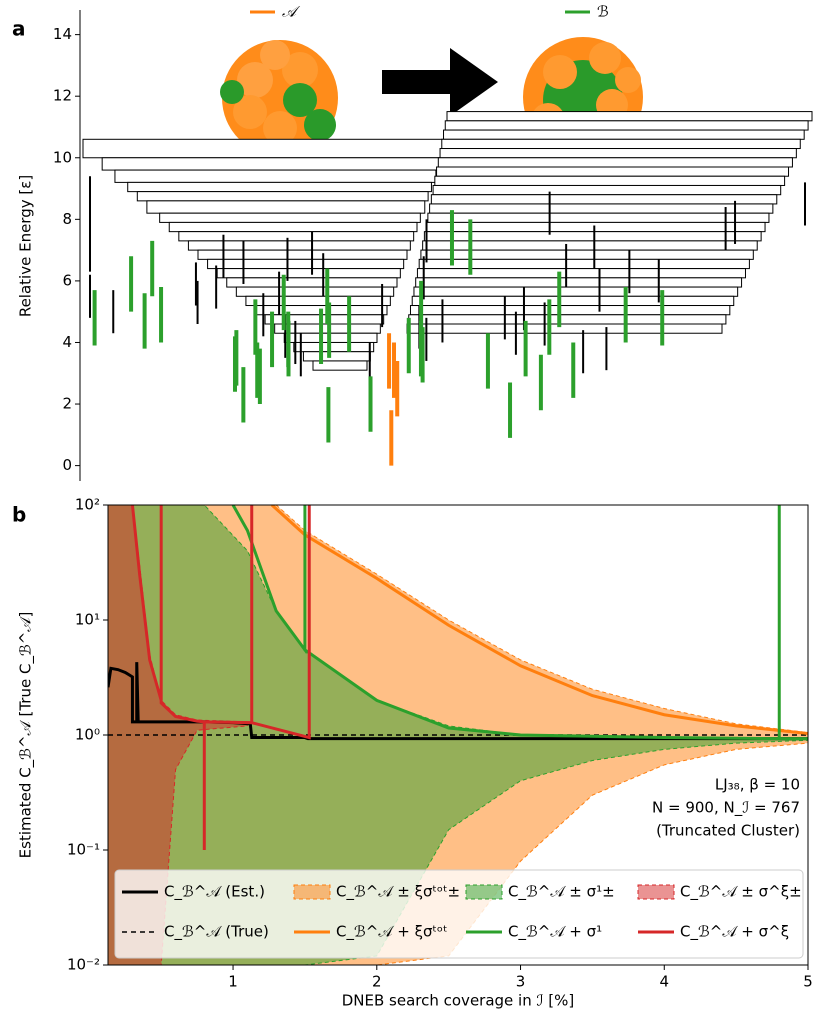 This screenshot has height=1016, width=814. I want to click on legend-label: ℬ, so click(603, 12).